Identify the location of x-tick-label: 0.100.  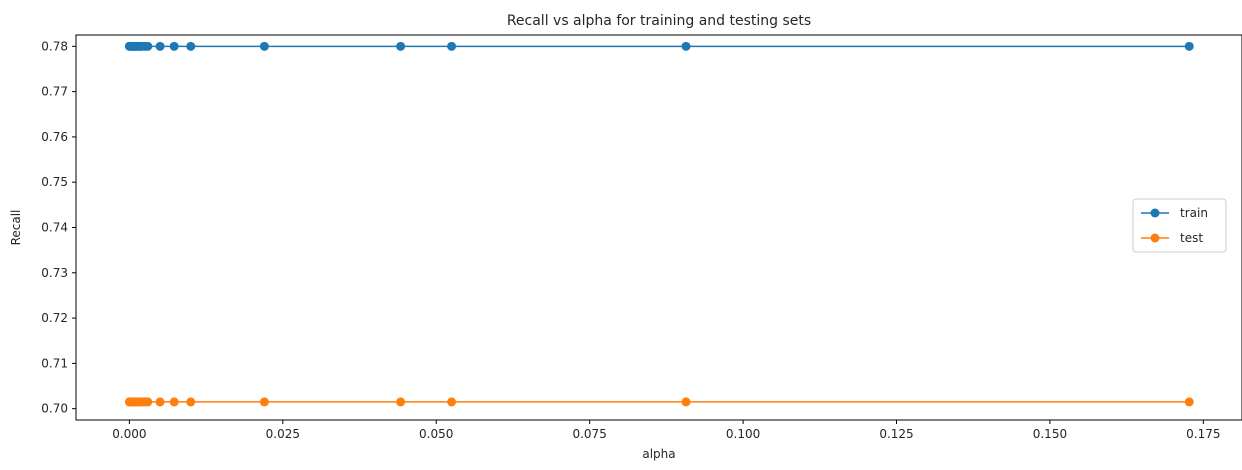
(743, 434).